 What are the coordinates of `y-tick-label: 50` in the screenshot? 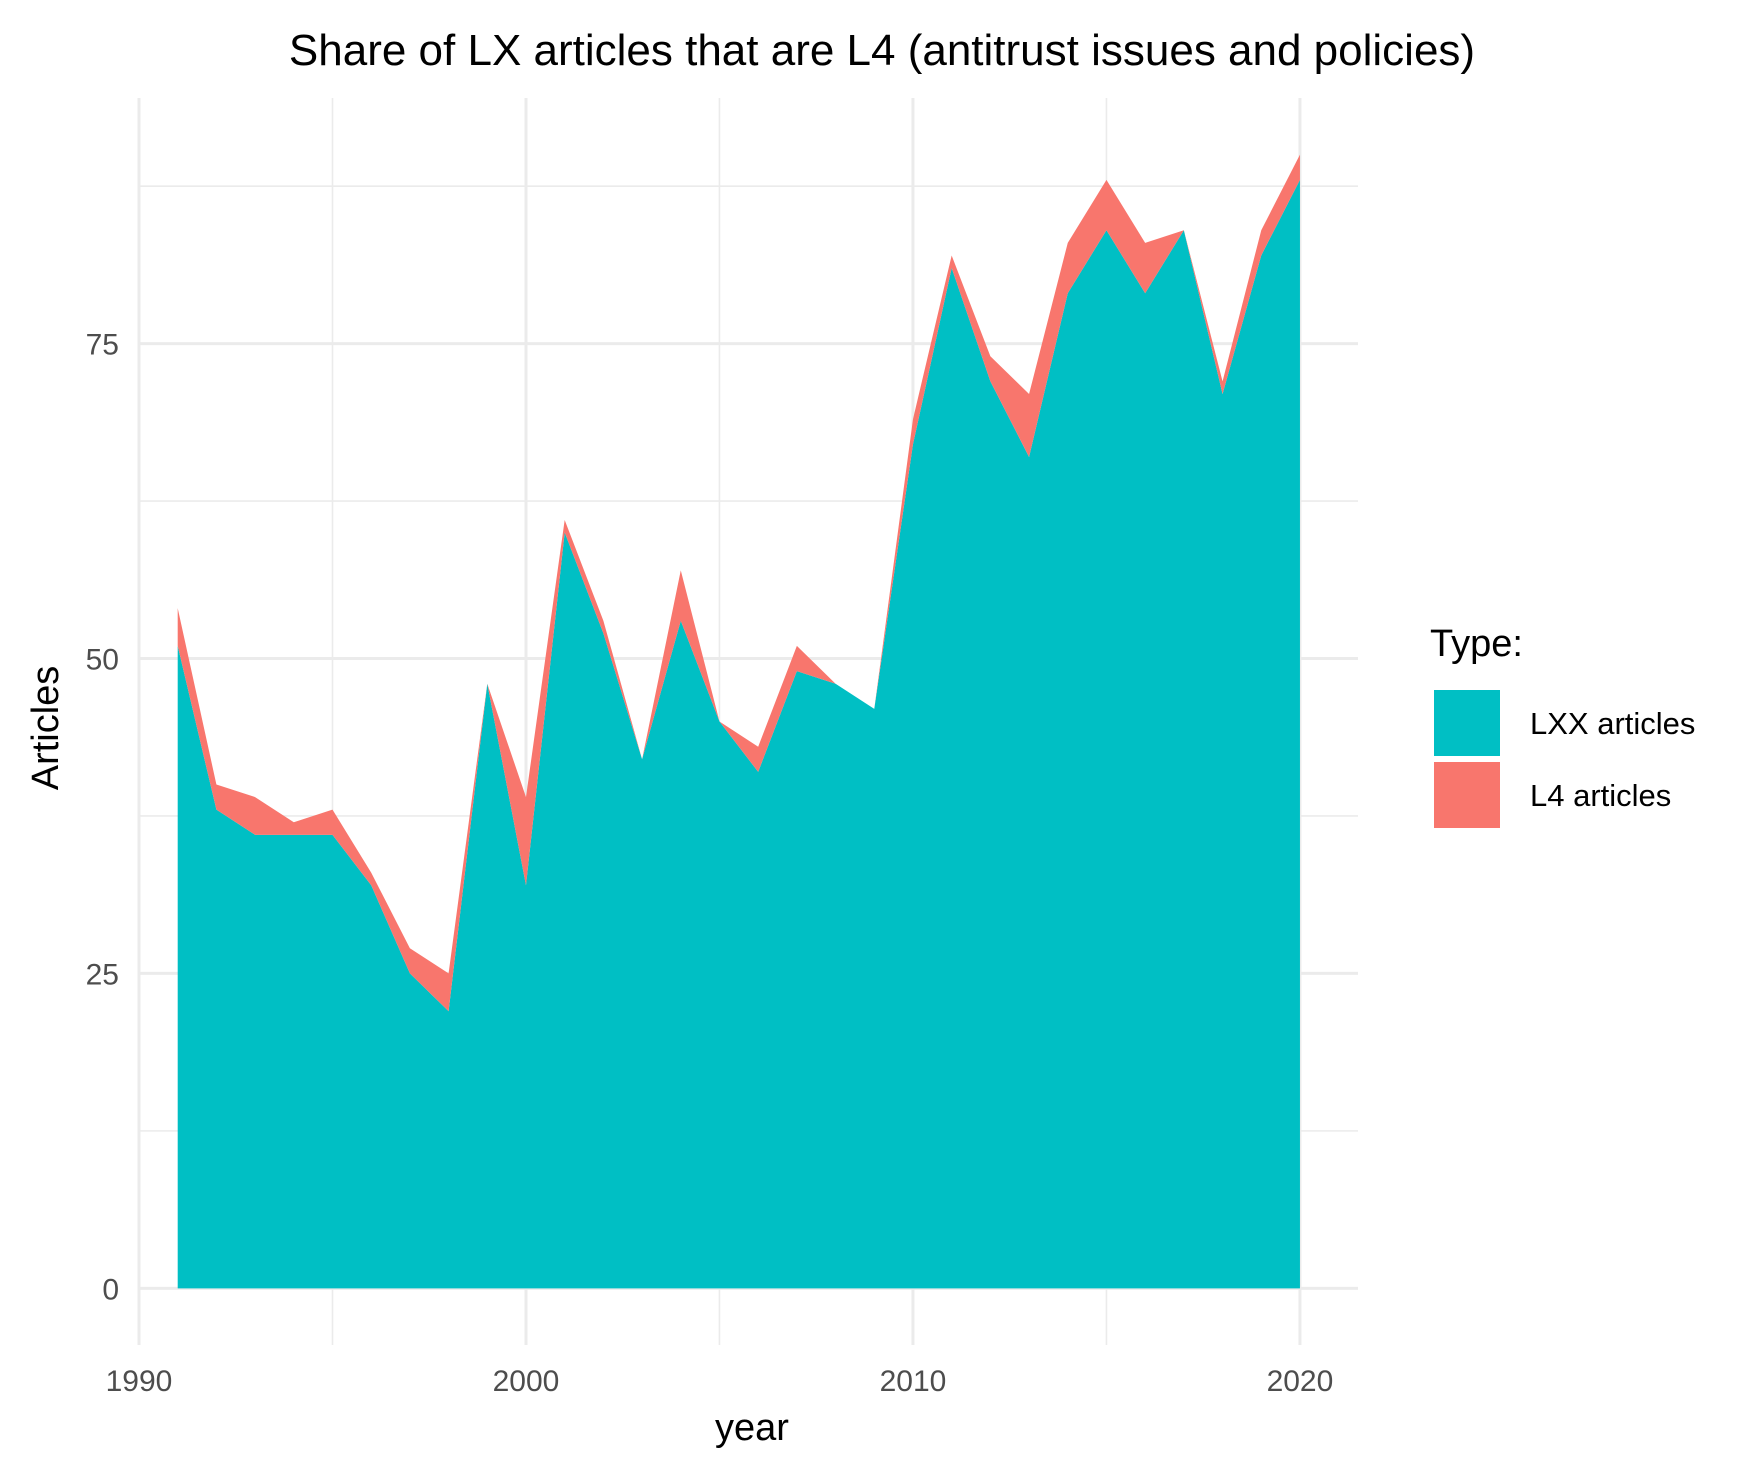 It's located at (102, 660).